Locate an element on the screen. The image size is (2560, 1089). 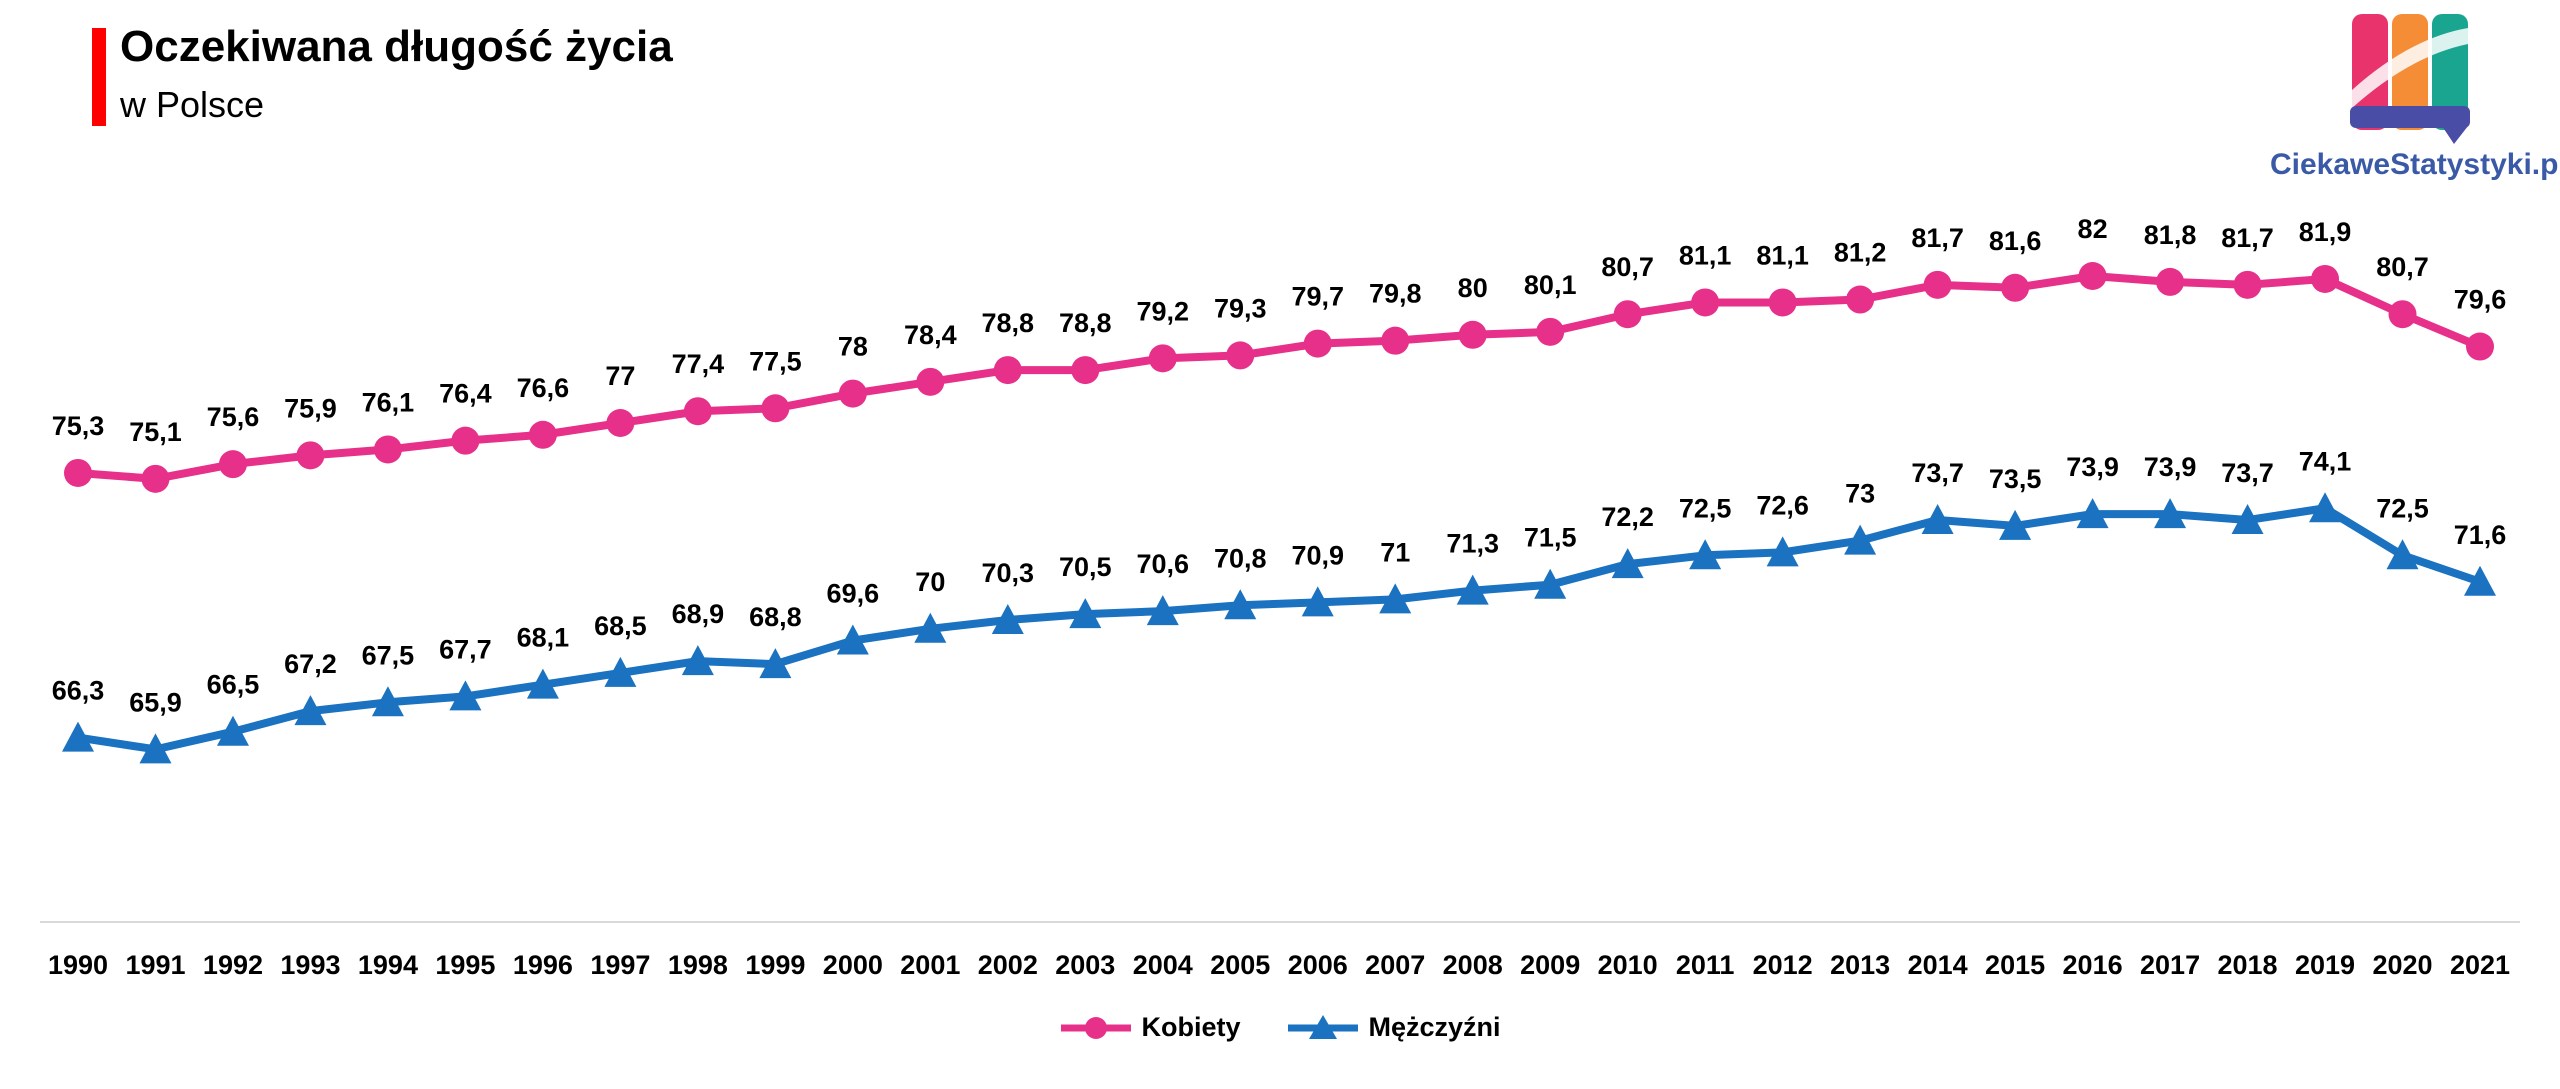
data-label-kobiety: 78,8 is located at coordinates (1085, 323).